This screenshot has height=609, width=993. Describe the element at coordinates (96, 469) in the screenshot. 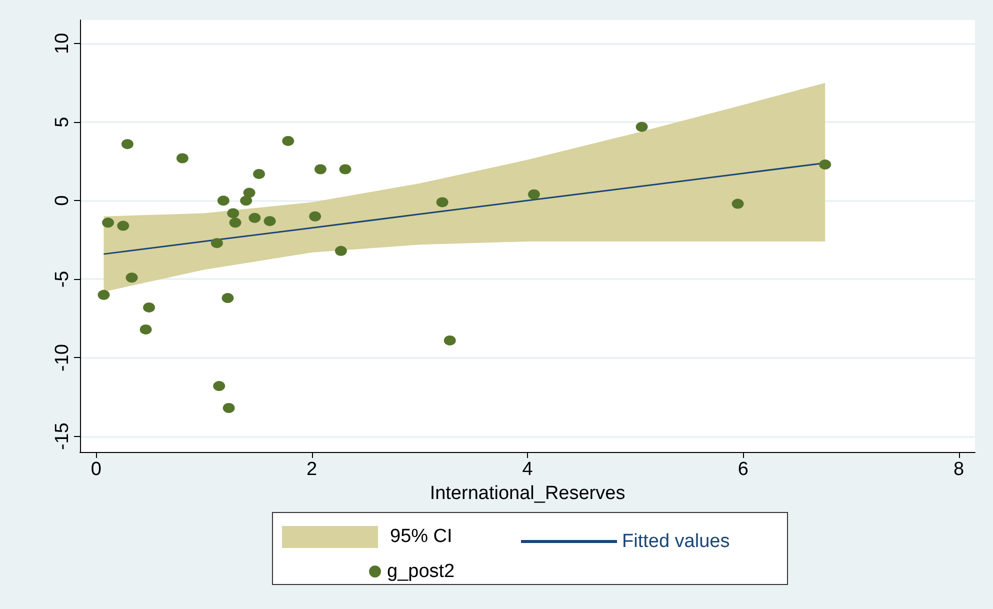

I see `x-tick-label: 0` at that location.